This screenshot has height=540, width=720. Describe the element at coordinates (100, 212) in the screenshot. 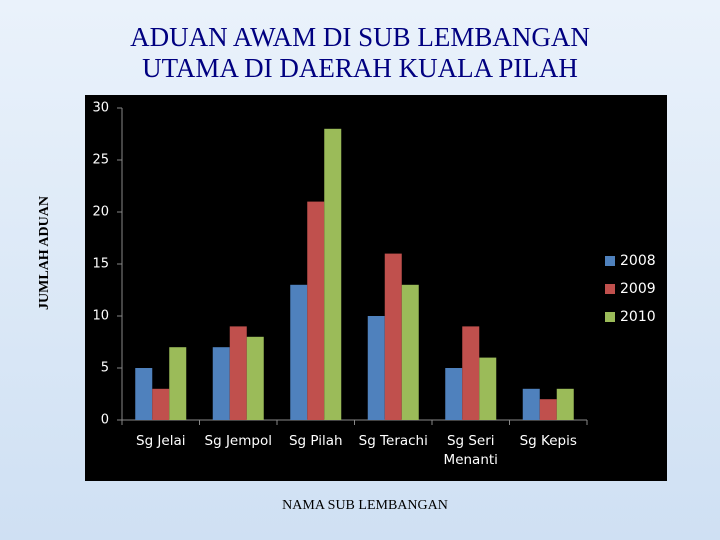

I see `y-tick-label: 20` at that location.